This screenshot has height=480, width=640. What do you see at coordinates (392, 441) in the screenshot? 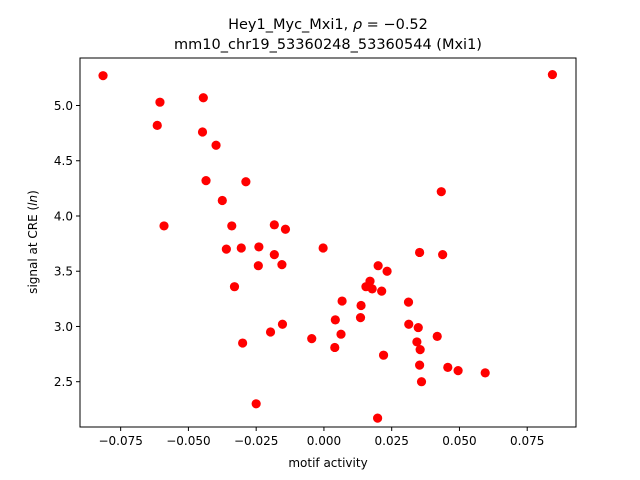
I see `x-tick-label: 0.025` at bounding box center [392, 441].